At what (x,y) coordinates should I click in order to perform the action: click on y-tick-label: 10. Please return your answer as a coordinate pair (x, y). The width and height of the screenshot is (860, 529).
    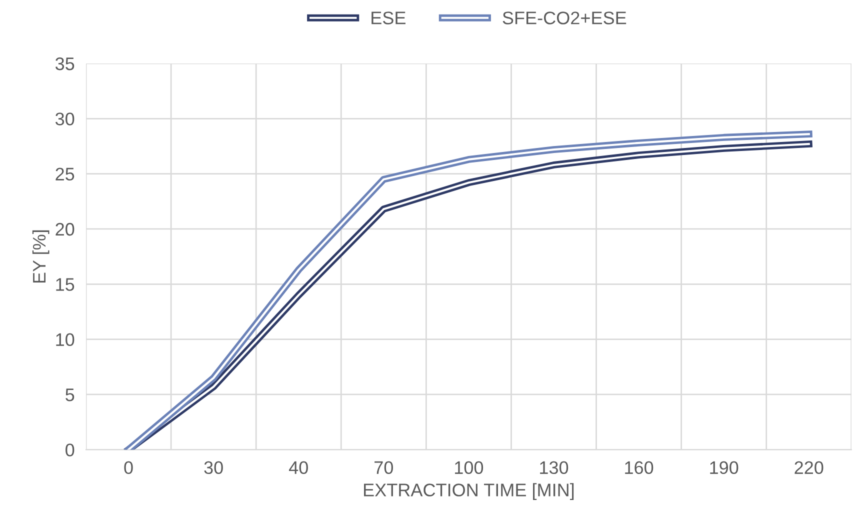
    Looking at the image, I should click on (65, 339).